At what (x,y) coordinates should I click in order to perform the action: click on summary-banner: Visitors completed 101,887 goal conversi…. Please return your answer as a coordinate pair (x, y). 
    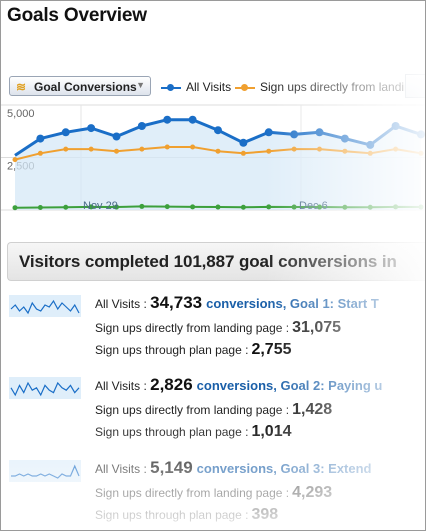
    Looking at the image, I should click on (216, 261).